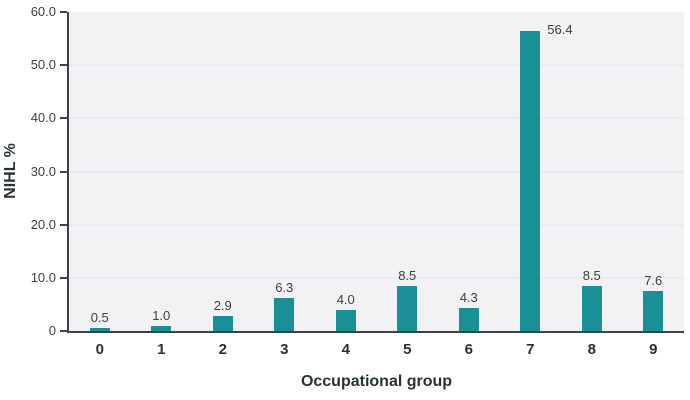  I want to click on bar-value-label: 4.3, so click(468, 297).